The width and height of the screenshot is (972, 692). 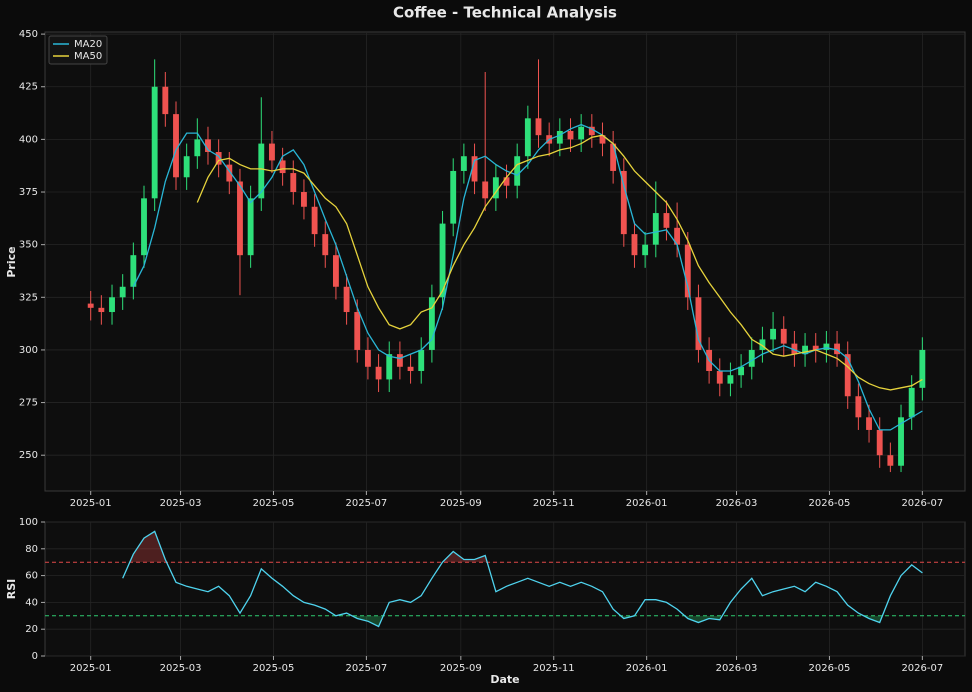 I want to click on y-tick-label: 450, so click(x=28, y=34).